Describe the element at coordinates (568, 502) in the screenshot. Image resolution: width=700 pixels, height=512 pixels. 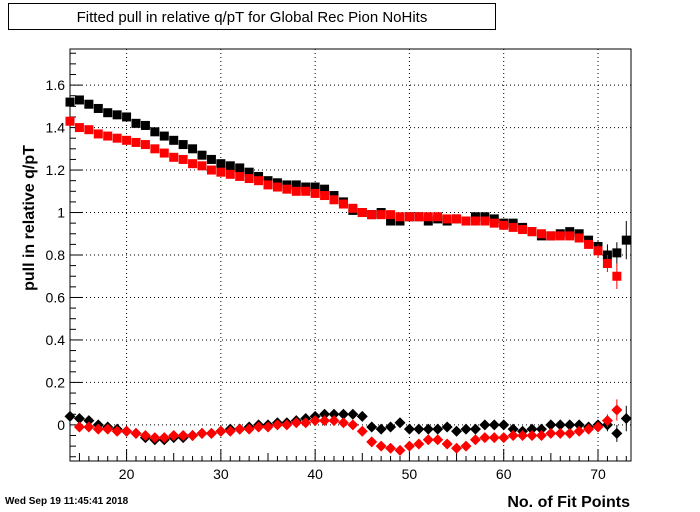
I see `x-axis-label: No. of Fit Points` at that location.